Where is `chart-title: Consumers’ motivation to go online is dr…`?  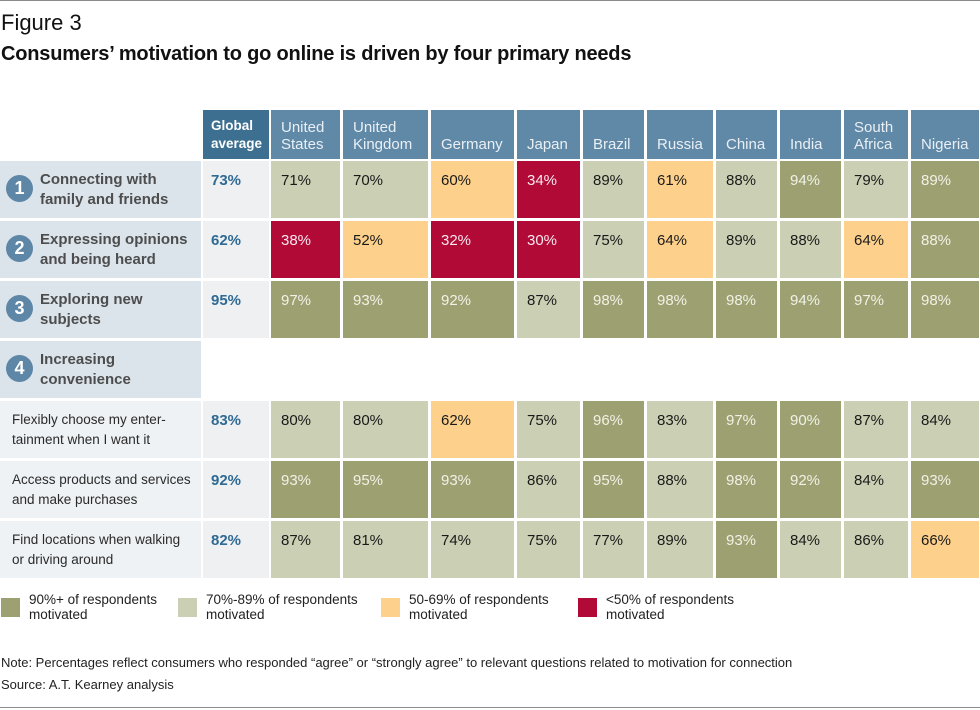 chart-title: Consumers’ motivation to go online is dr… is located at coordinates (316, 54).